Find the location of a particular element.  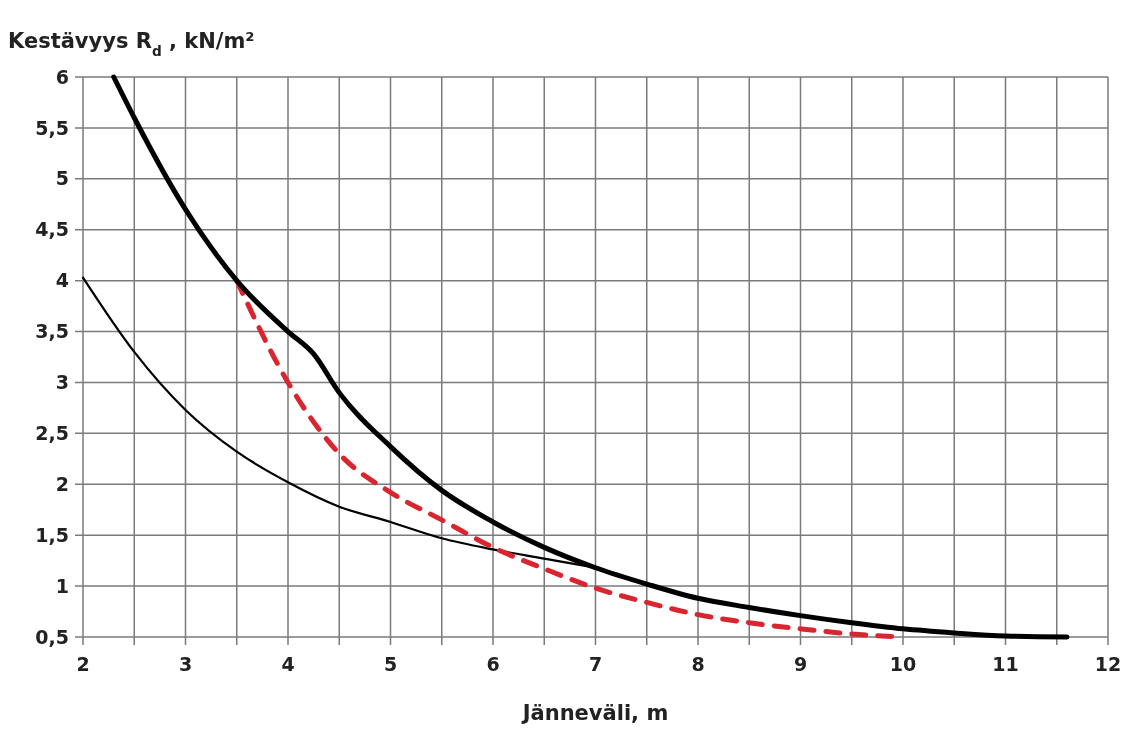

x-tick-label: 5 is located at coordinates (390, 664).